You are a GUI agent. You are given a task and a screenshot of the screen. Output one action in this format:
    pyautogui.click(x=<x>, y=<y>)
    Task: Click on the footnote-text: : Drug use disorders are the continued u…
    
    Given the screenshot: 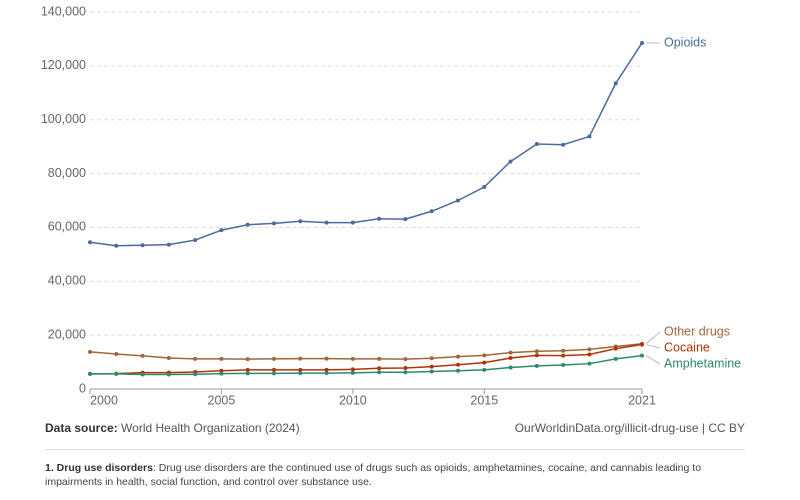 What is the action you would take?
    pyautogui.click(x=373, y=475)
    